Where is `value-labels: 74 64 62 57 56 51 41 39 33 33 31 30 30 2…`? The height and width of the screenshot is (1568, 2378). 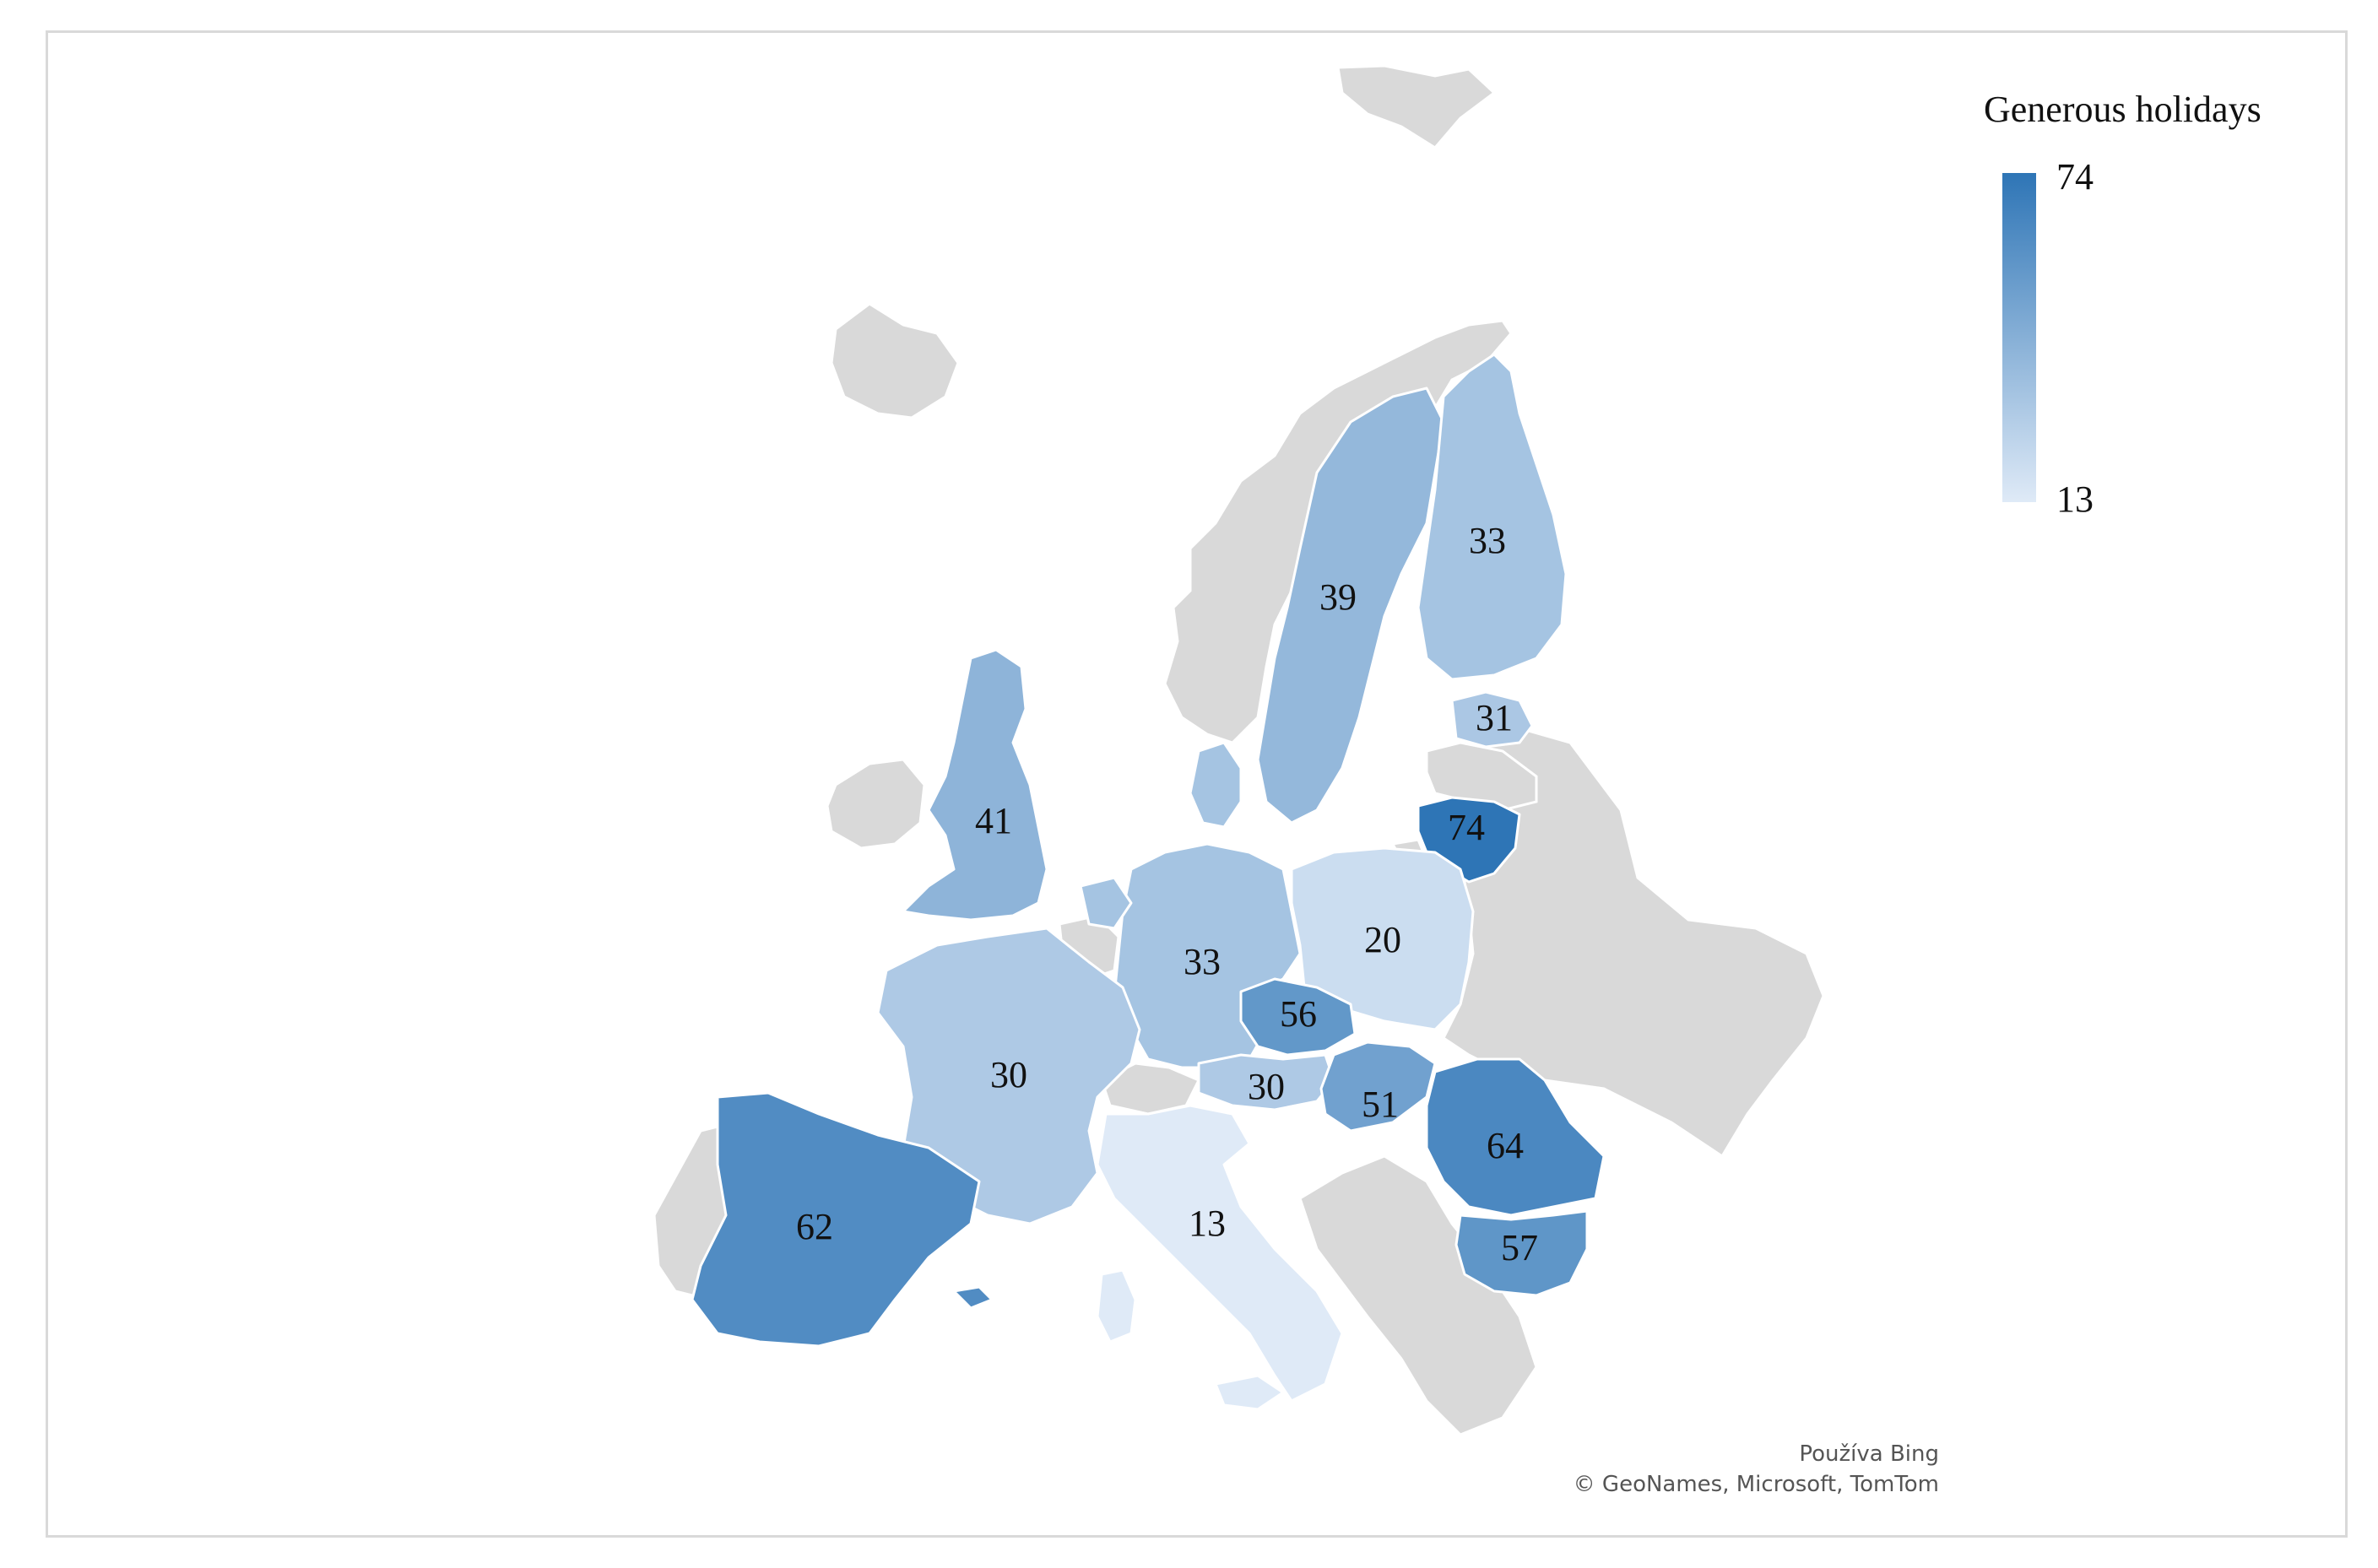
value-labels: 74 64 62 57 56 51 41 39 33 33 31 30 30 2… is located at coordinates (1167, 894).